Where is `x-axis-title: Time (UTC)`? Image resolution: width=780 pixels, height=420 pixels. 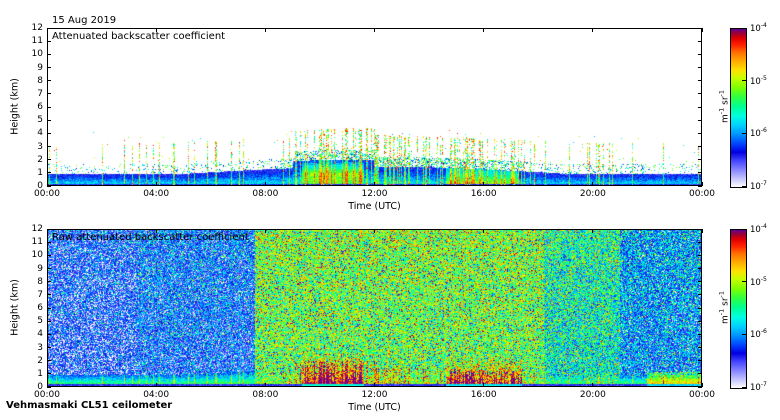
x-axis-title: Time (UTC) is located at coordinates (374, 206).